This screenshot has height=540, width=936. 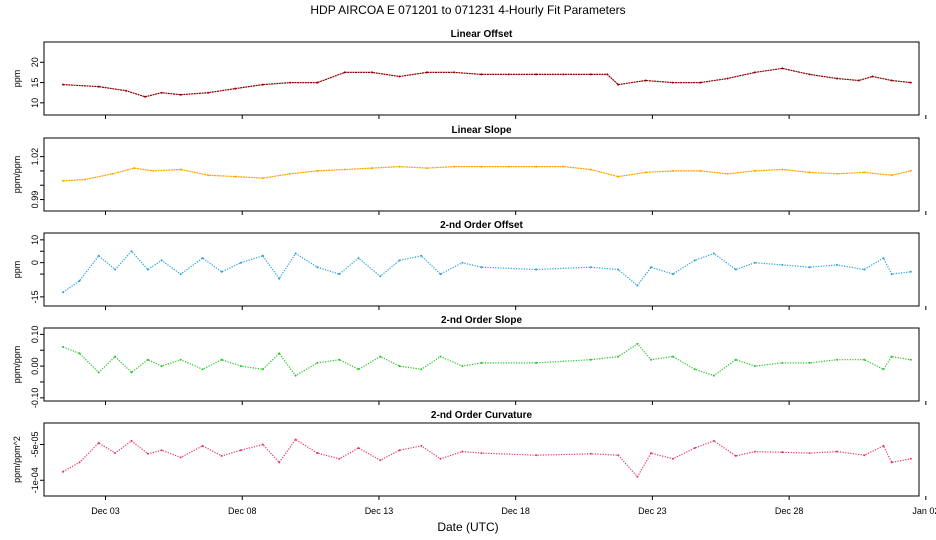 I want to click on y-tick-label: 20, so click(x=35, y=62).